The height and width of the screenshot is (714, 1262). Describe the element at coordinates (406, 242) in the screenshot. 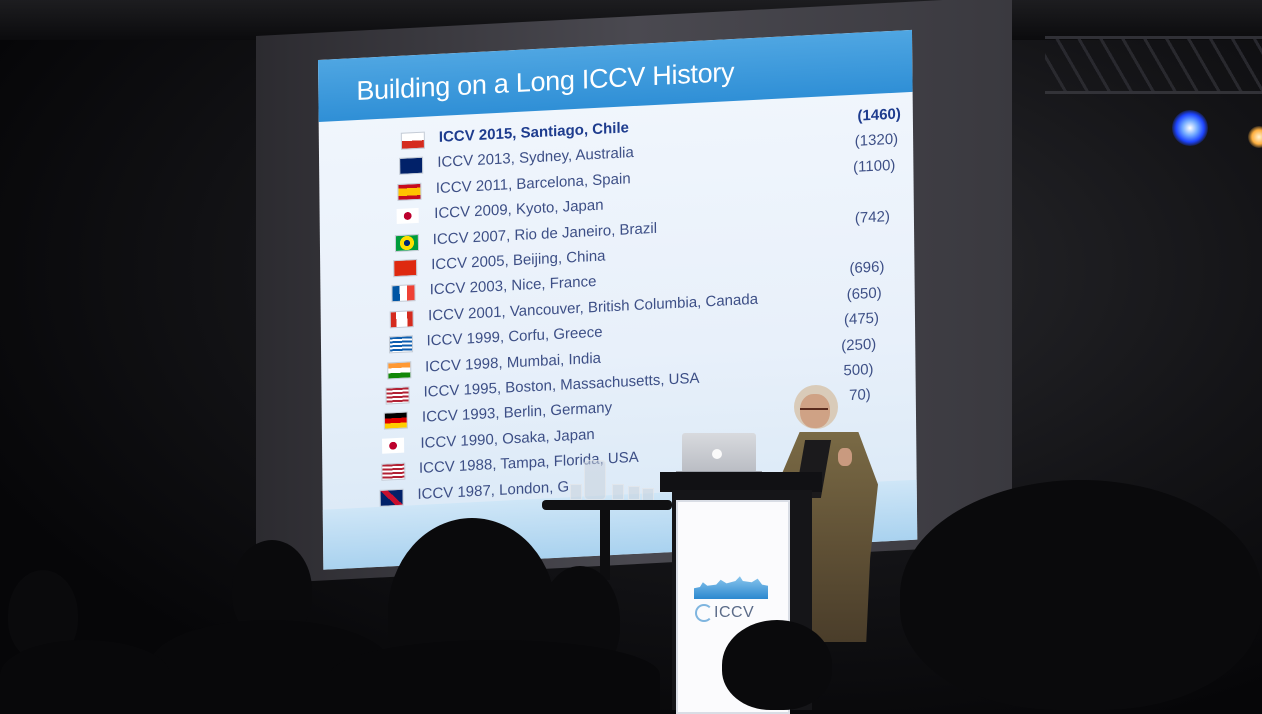

I see `brazil-flag-icon` at that location.